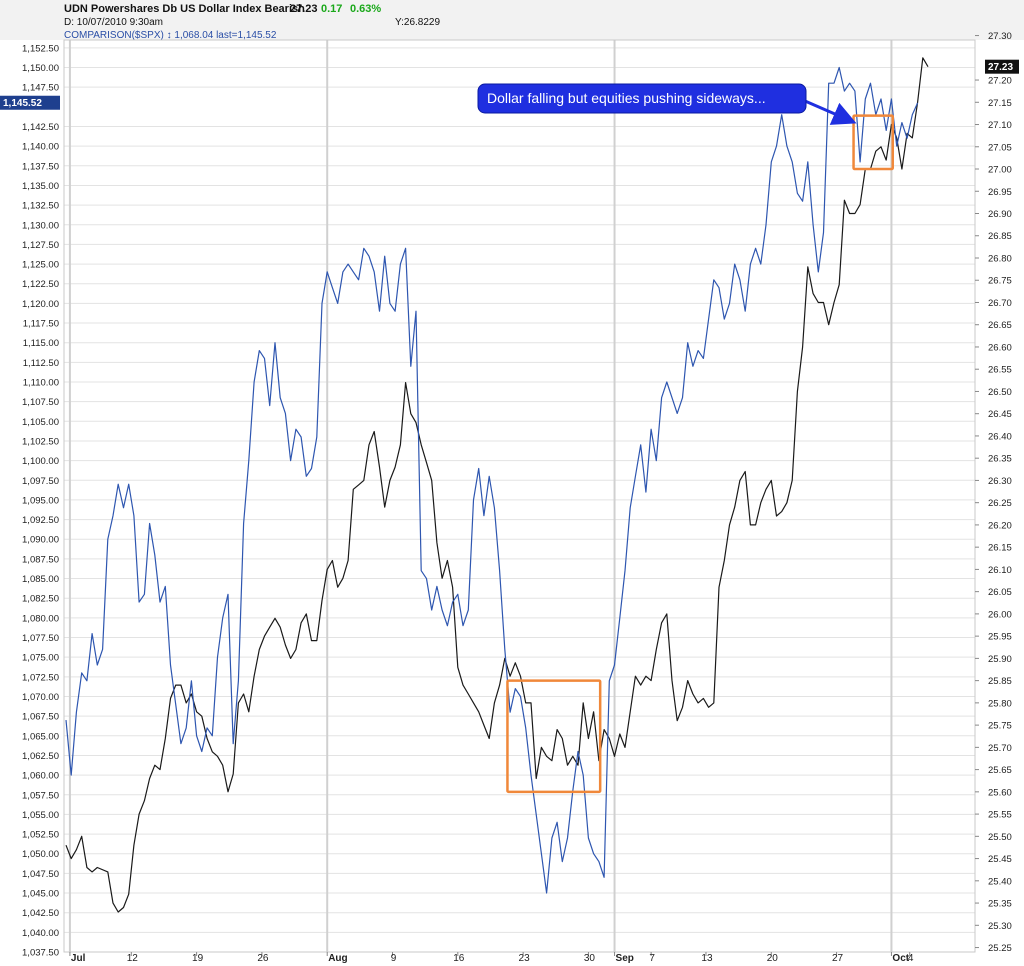 This screenshot has height=966, width=1024. I want to click on right-tick-label: 25.75, so click(1000, 726).